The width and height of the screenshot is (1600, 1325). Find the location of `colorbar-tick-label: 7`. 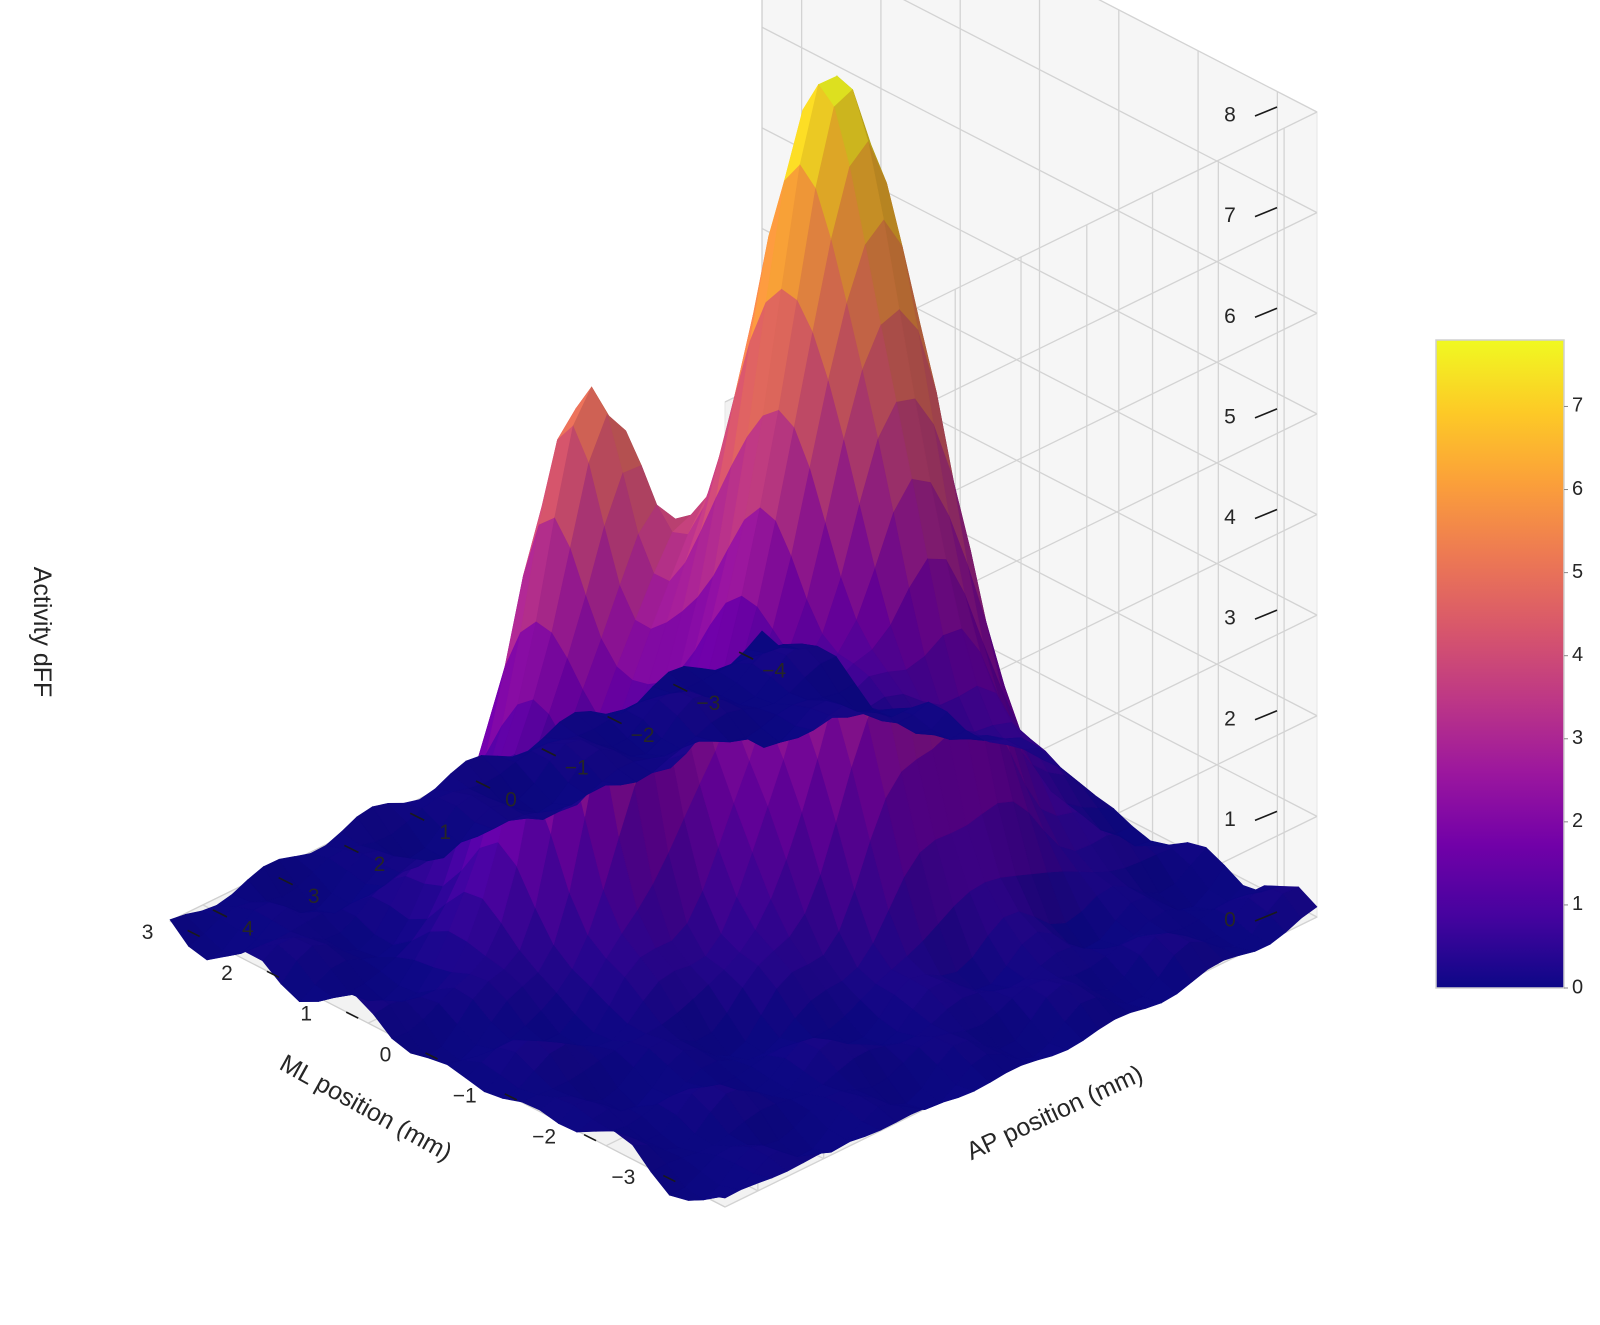

colorbar-tick-label: 7 is located at coordinates (1577, 406).